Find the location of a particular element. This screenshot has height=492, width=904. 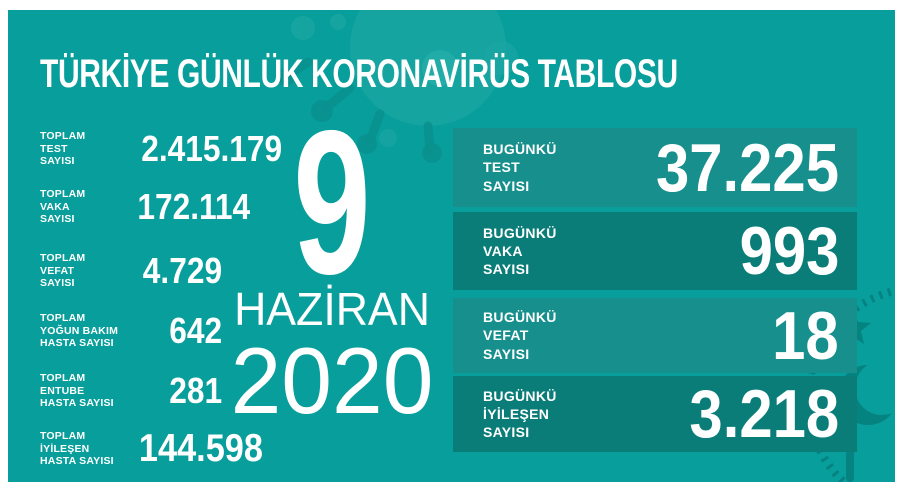

daily-case-label: BUGÜNKÜ VAKA SAYISI is located at coordinates (520, 251).